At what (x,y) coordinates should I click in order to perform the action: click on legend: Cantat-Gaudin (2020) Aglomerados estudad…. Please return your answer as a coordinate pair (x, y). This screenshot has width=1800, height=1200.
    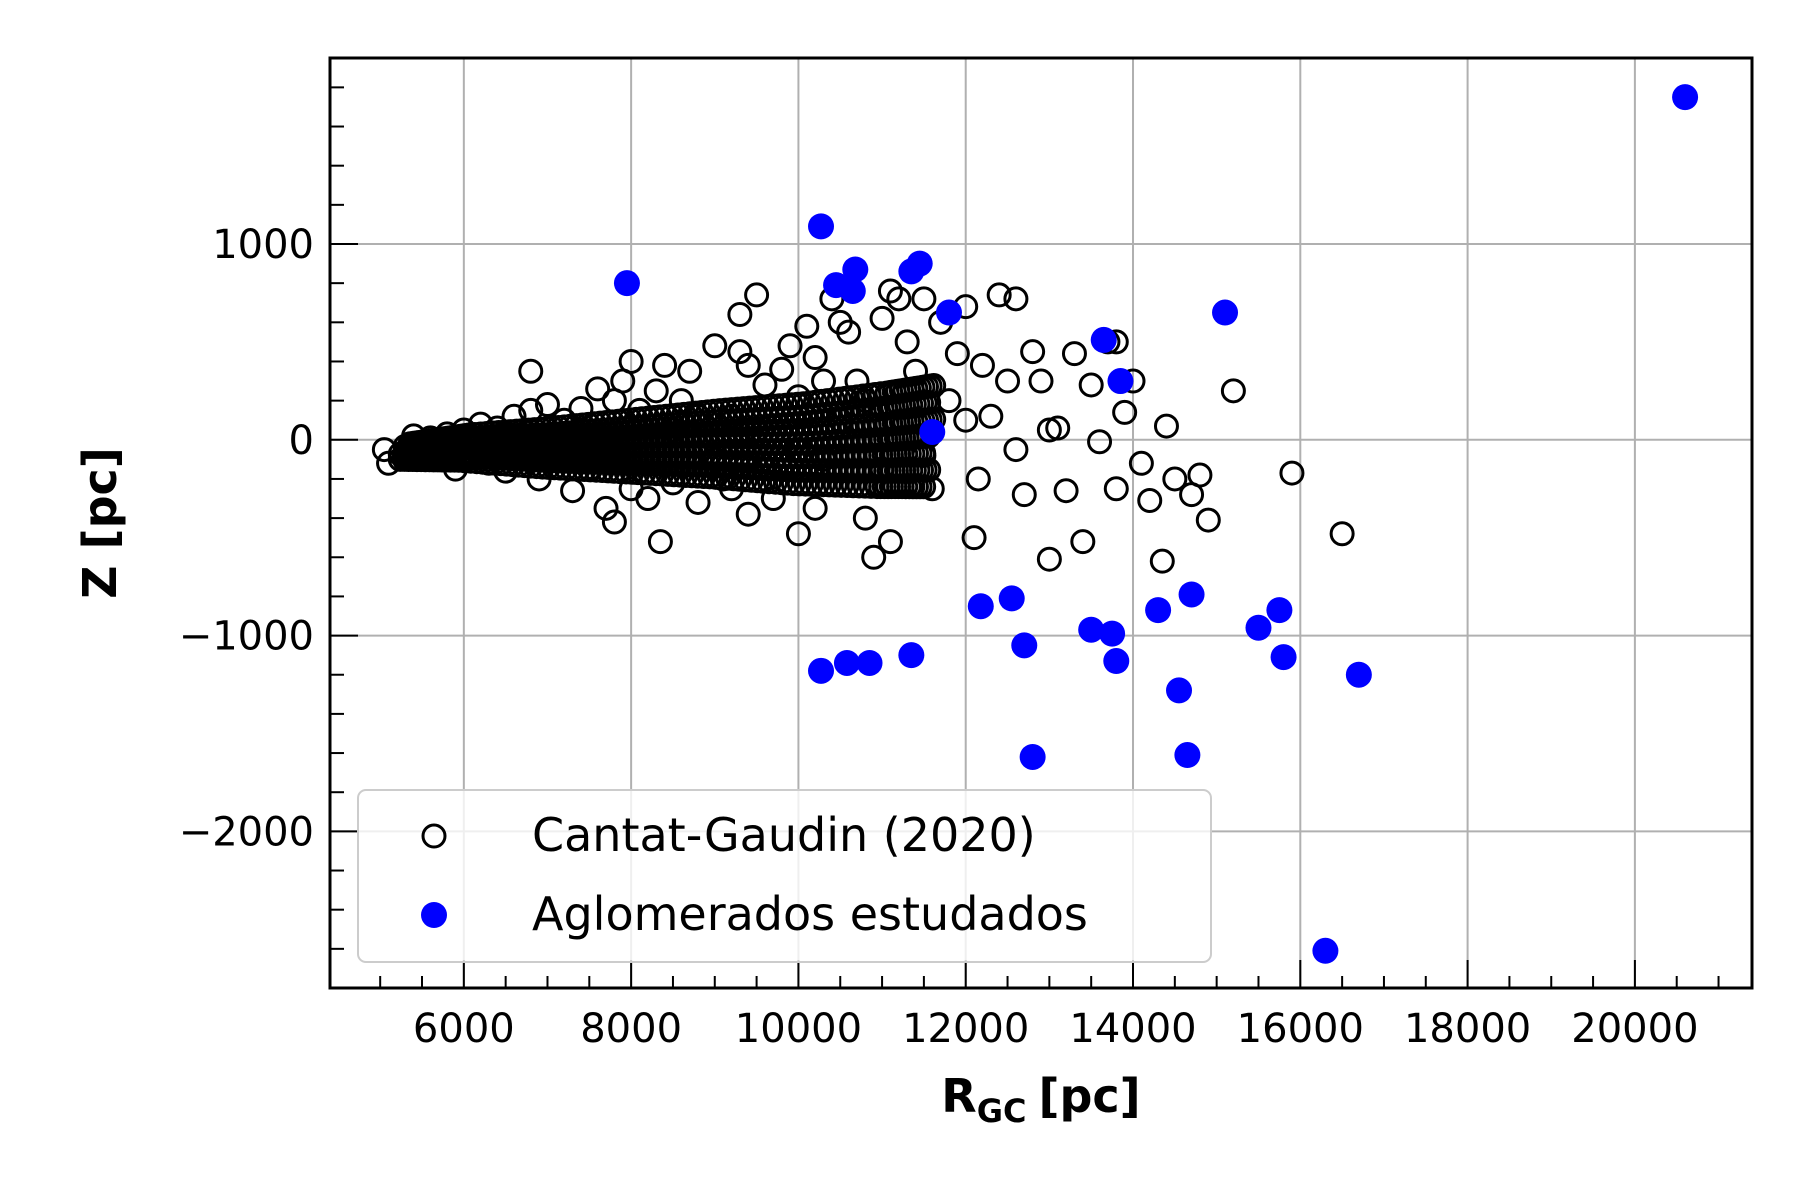
    Looking at the image, I should click on (784, 876).